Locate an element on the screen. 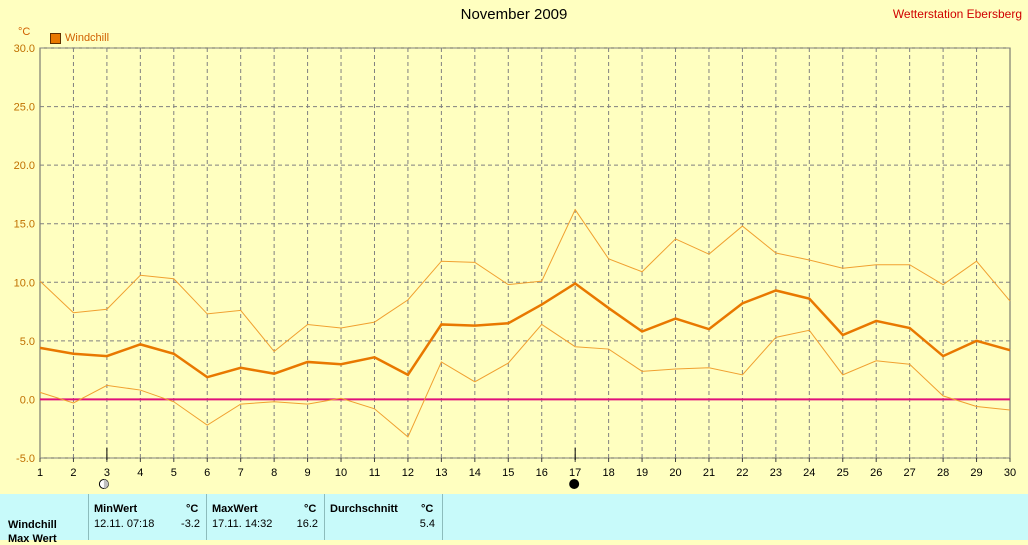 This screenshot has width=1028, height=545. x-tick-label: 25 is located at coordinates (843, 473).